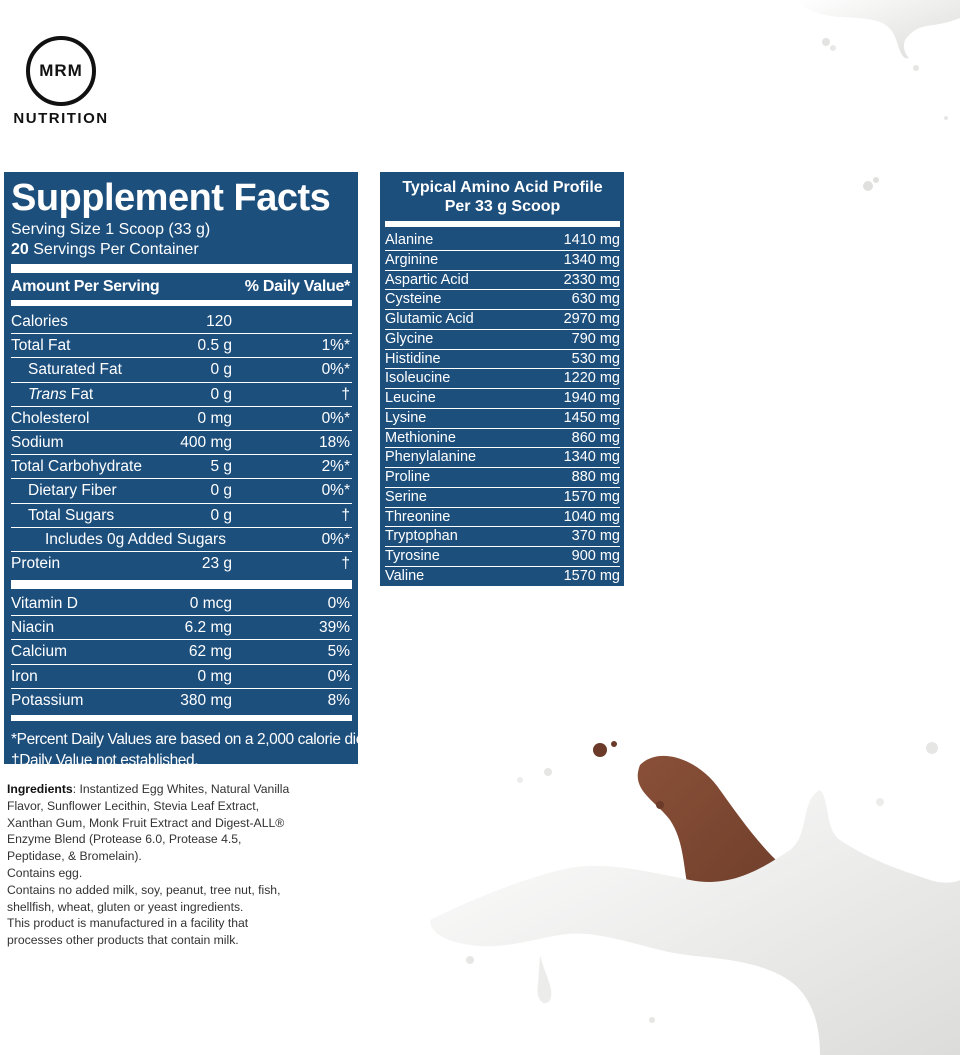  Describe the element at coordinates (171, 198) in the screenshot. I see `supplement-facts-title: Supplement Facts` at that location.